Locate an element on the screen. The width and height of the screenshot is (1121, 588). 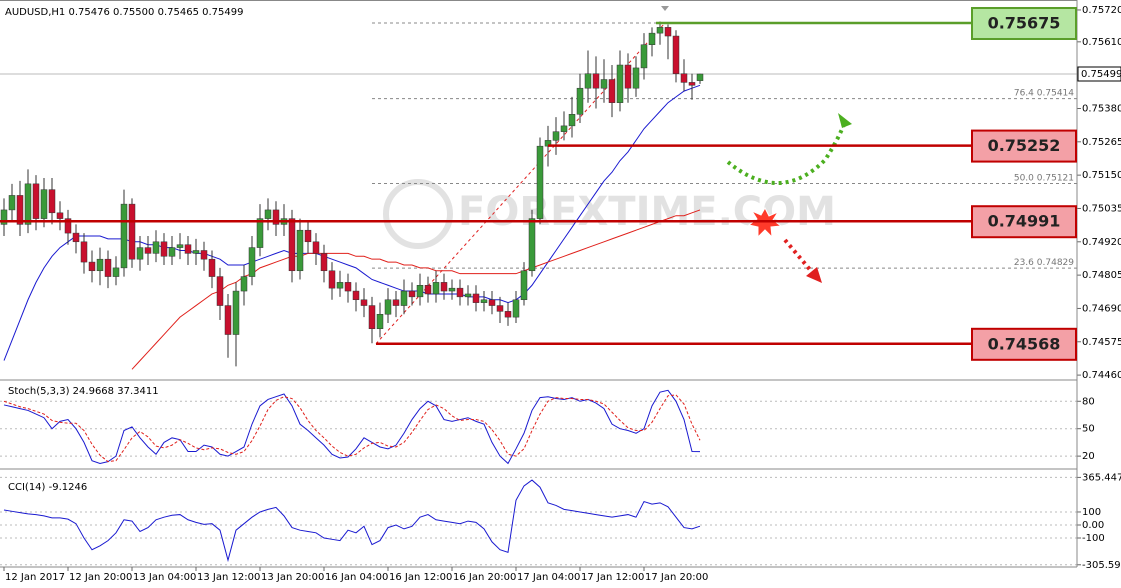
x-tick-label: 12 Jan 2017 is located at coordinates (35, 577).